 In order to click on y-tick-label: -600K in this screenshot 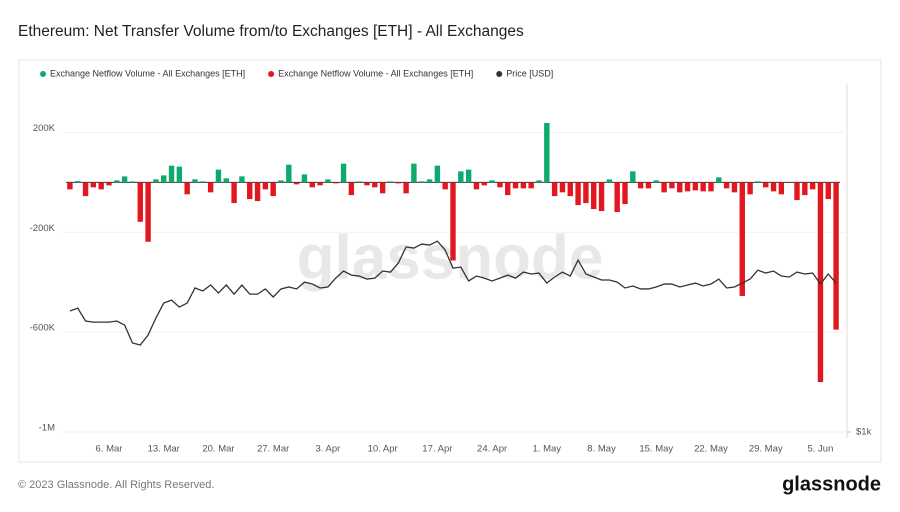, I will do `click(43, 328)`.